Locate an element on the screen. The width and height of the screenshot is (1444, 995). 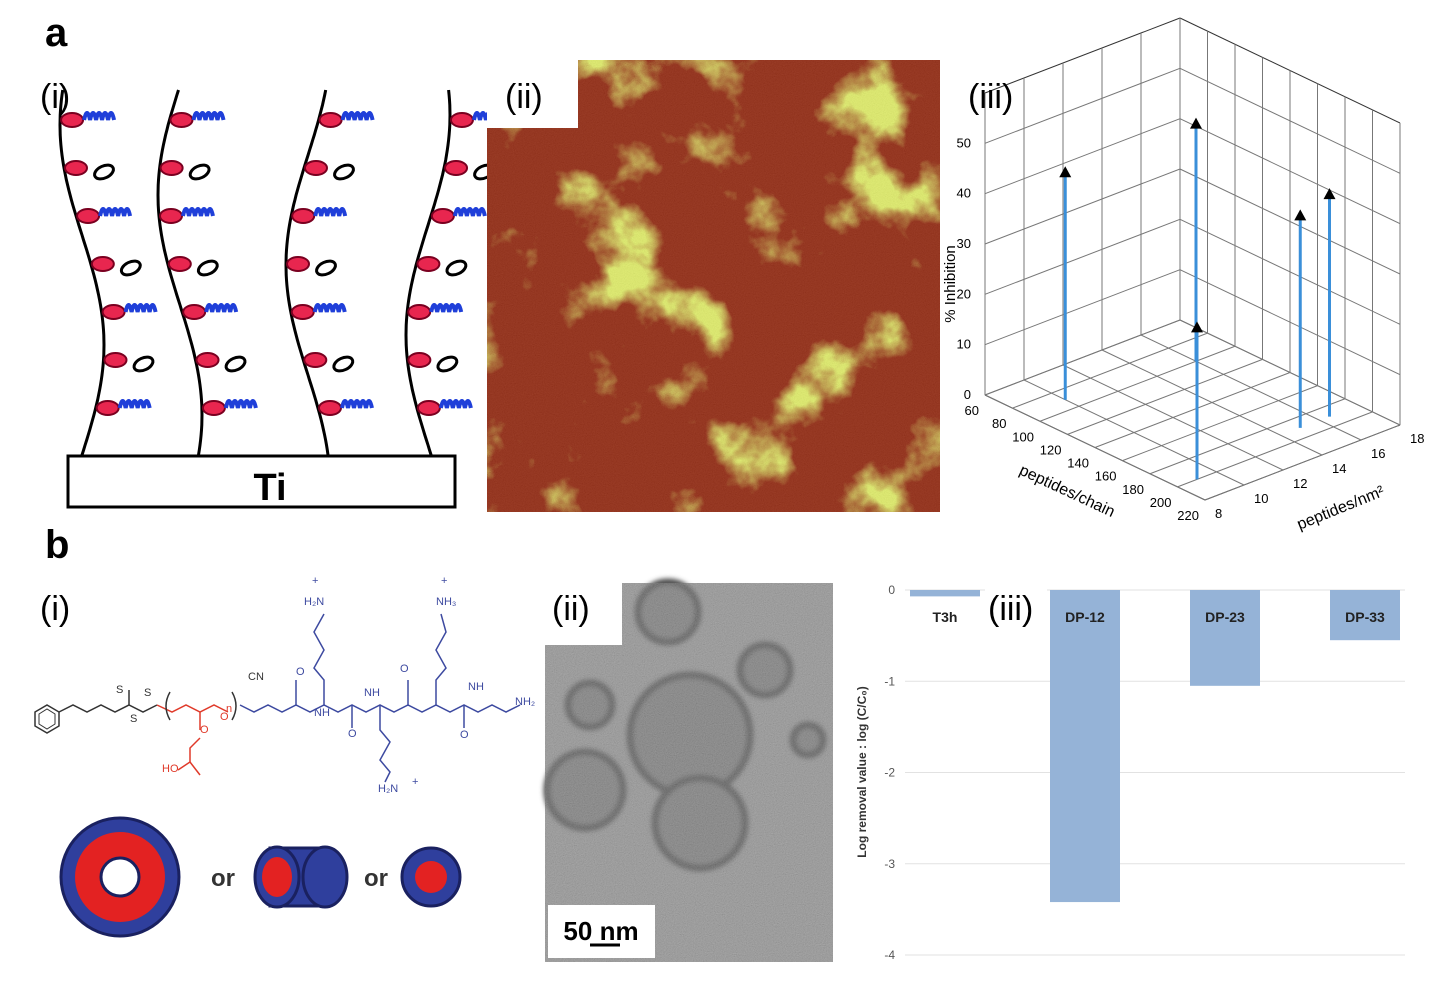
panel-label: b is located at coordinates (57, 545).